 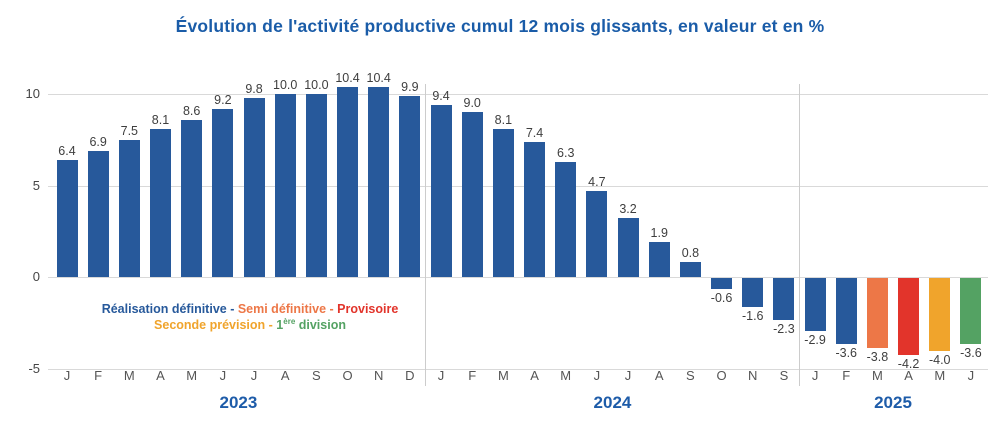 I want to click on bar-value-label: 0.8, so click(x=690, y=253).